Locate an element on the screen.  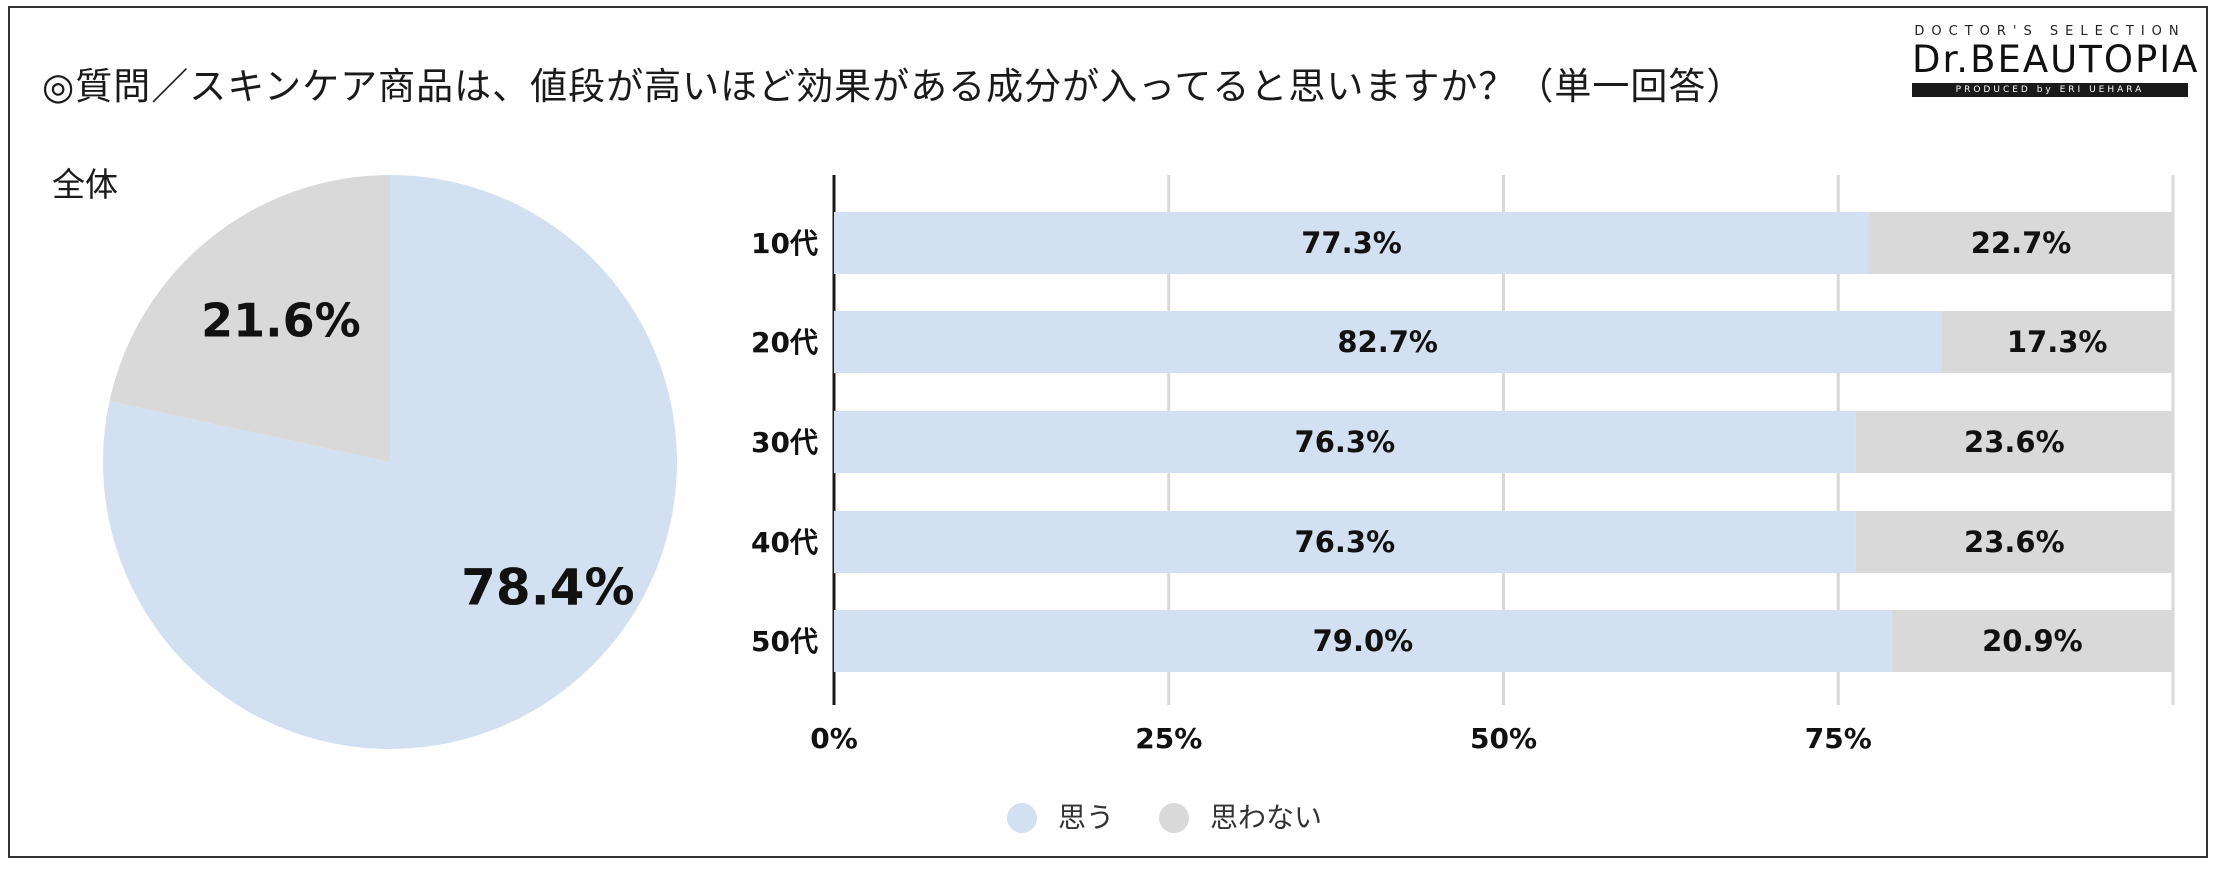
logo-wordmark: Dr.BEAUTOPIA is located at coordinates (2056, 59).